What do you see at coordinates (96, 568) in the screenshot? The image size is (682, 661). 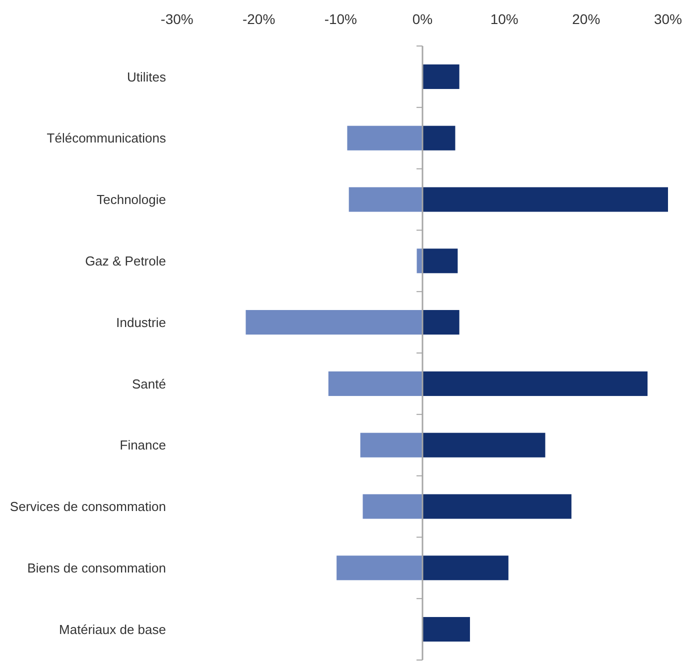 I see `y-tick-label: Biens de consommation` at bounding box center [96, 568].